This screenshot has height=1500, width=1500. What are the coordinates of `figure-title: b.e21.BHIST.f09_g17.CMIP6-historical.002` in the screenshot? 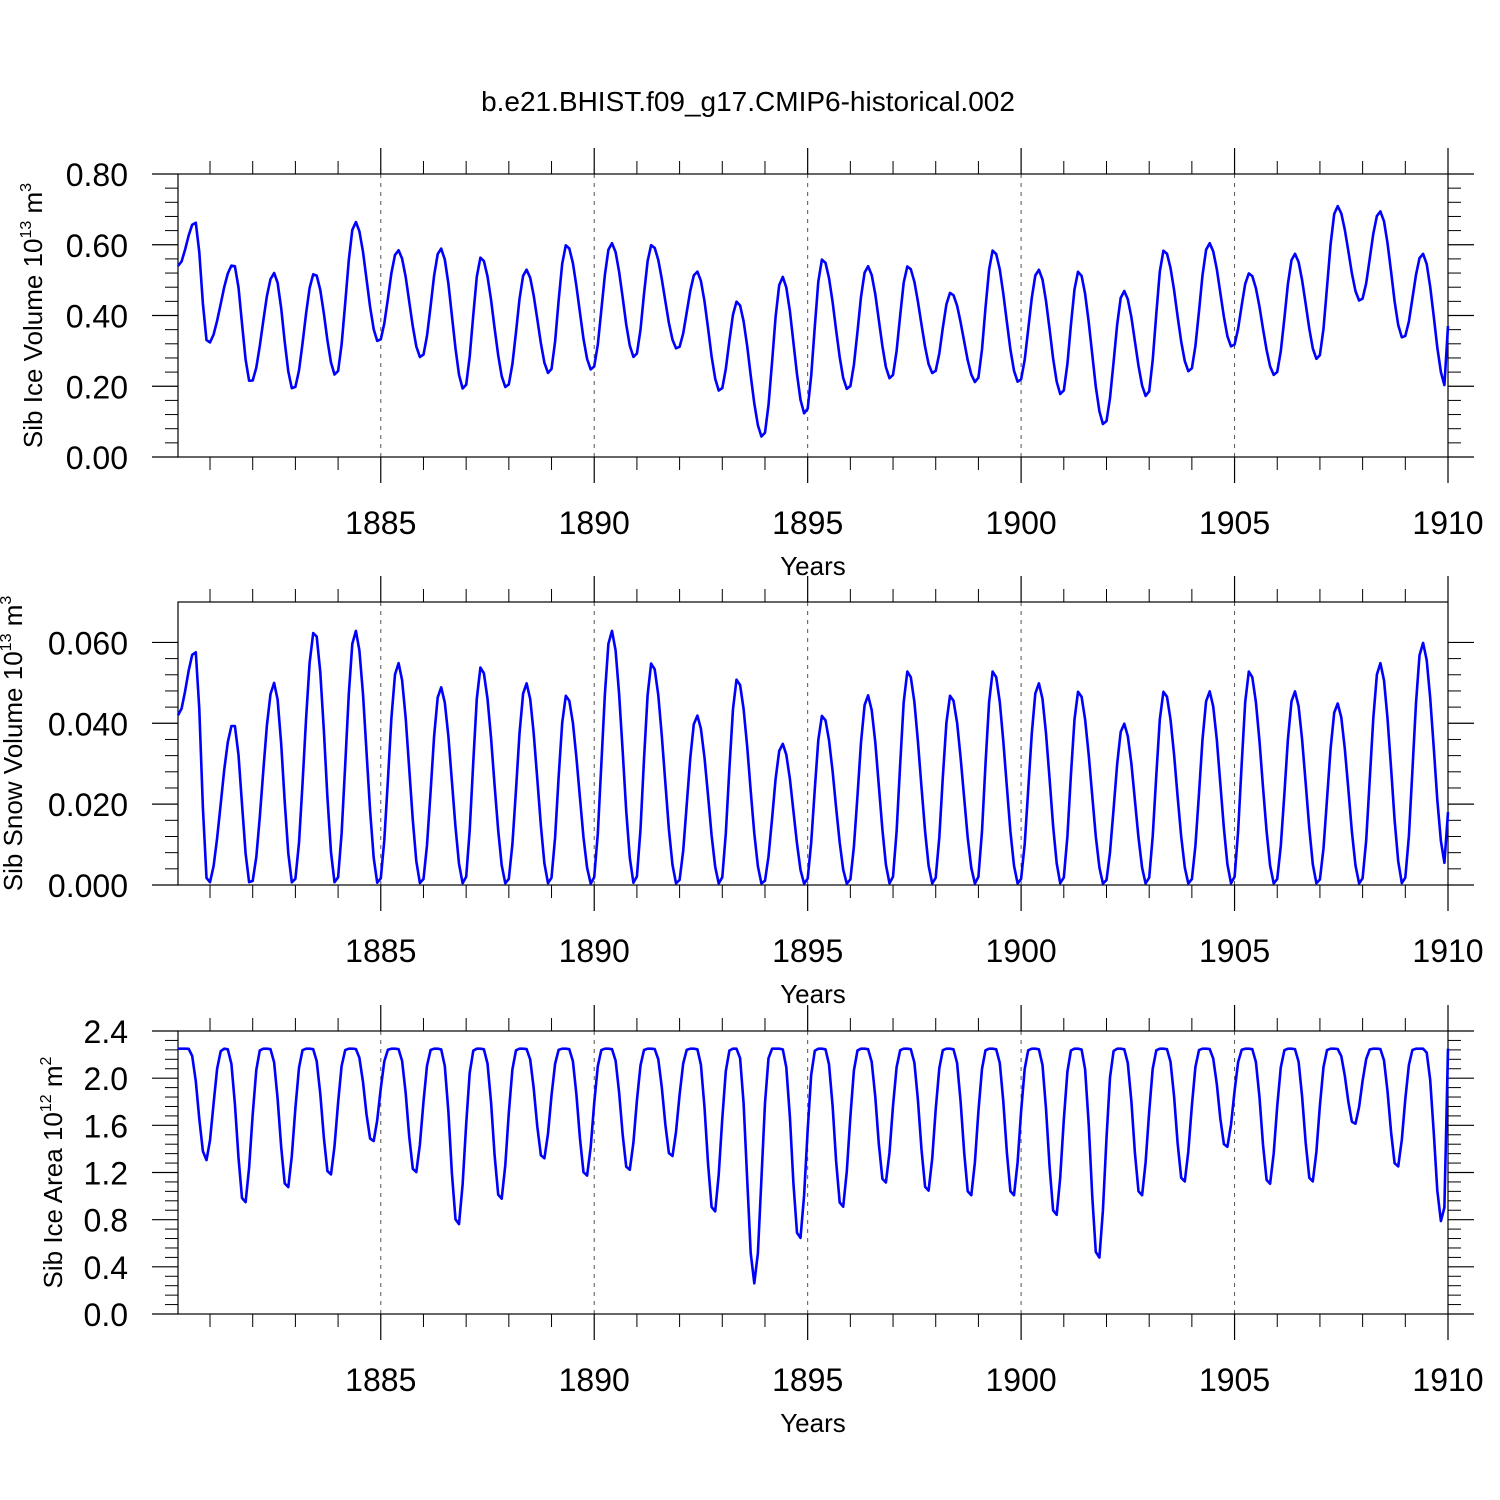 It's located at (748, 101).